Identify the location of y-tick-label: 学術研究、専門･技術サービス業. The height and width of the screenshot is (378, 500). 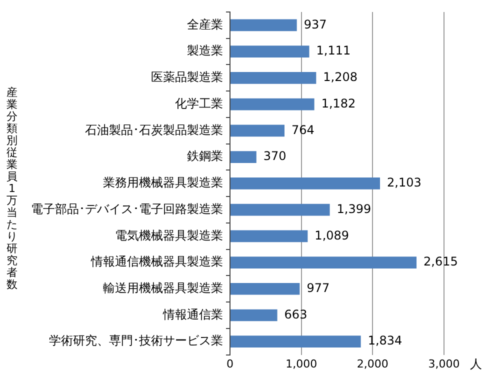
(136, 341).